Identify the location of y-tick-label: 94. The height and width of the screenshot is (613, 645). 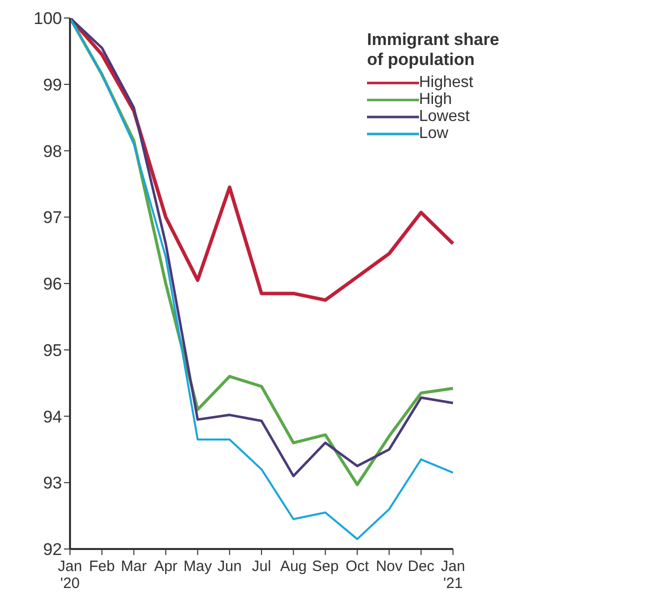
(52, 416).